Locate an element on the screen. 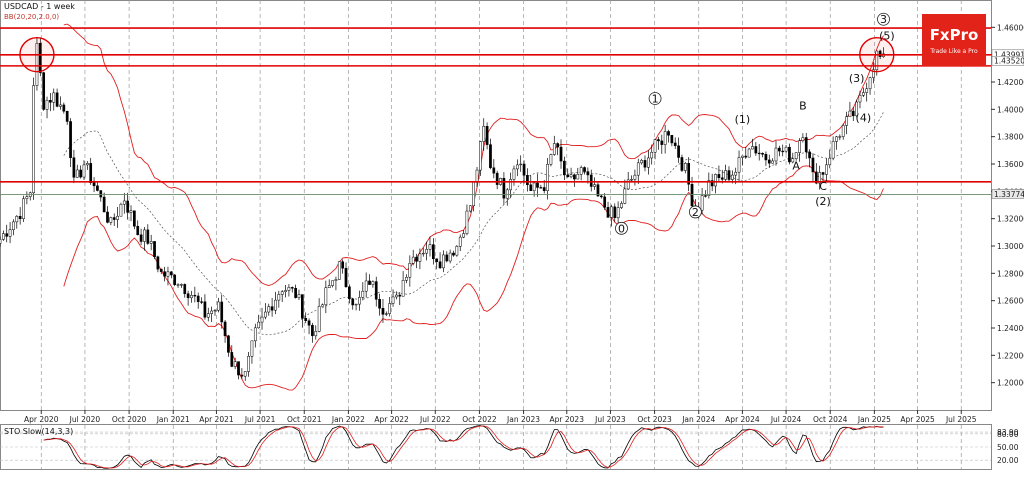 This screenshot has width=1024, height=479. logo-brand: FxPro is located at coordinates (954, 35).